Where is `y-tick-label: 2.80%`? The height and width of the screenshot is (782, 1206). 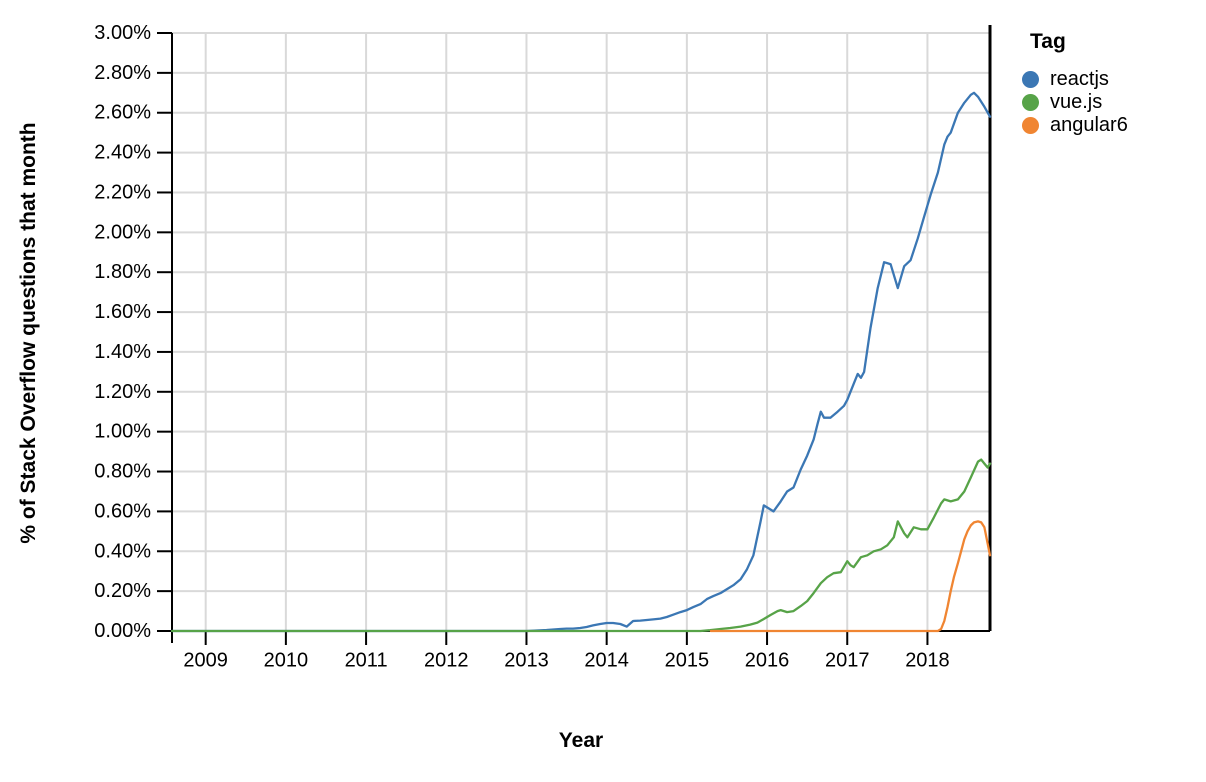
y-tick-label: 2.80% is located at coordinates (122, 73).